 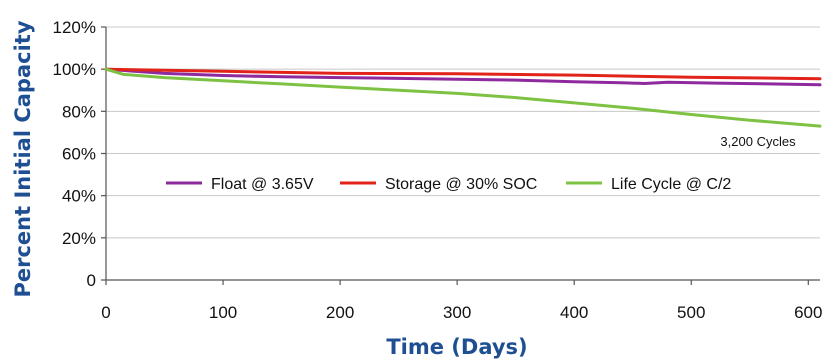 What do you see at coordinates (457, 312) in the screenshot?
I see `x-tick-label-300: 300` at bounding box center [457, 312].